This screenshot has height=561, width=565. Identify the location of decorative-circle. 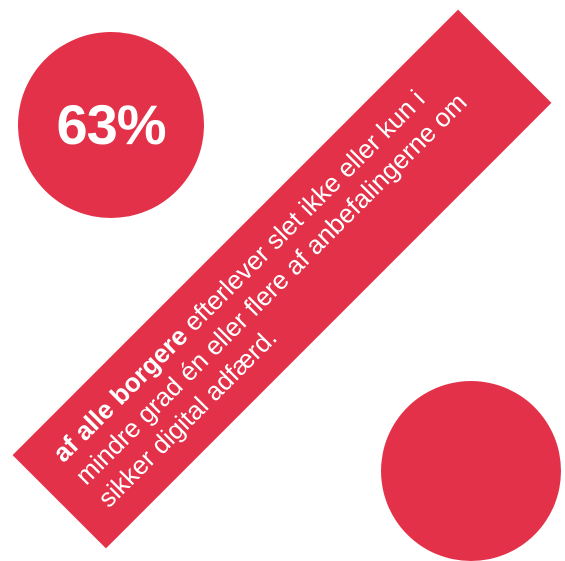
(471, 471).